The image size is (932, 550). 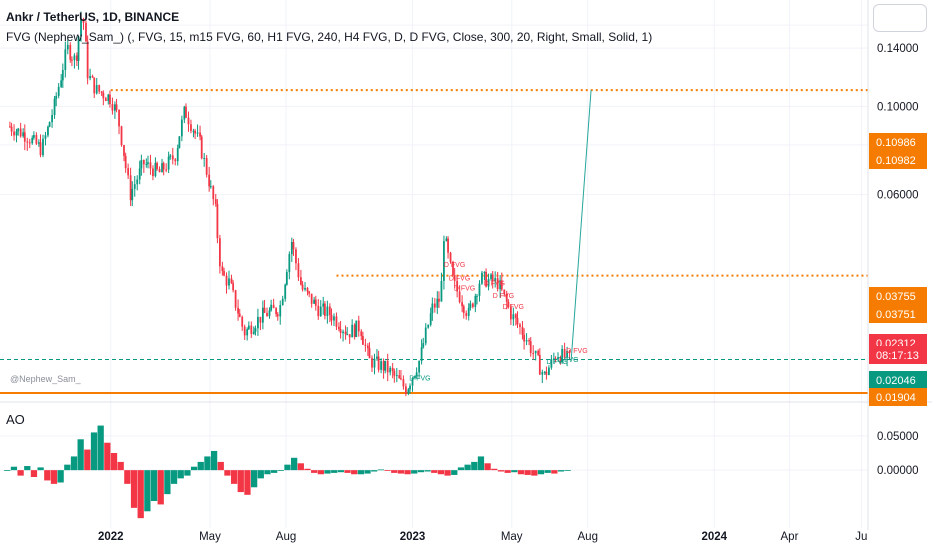 What do you see at coordinates (898, 296) in the screenshot?
I see `price-tag` at bounding box center [898, 296].